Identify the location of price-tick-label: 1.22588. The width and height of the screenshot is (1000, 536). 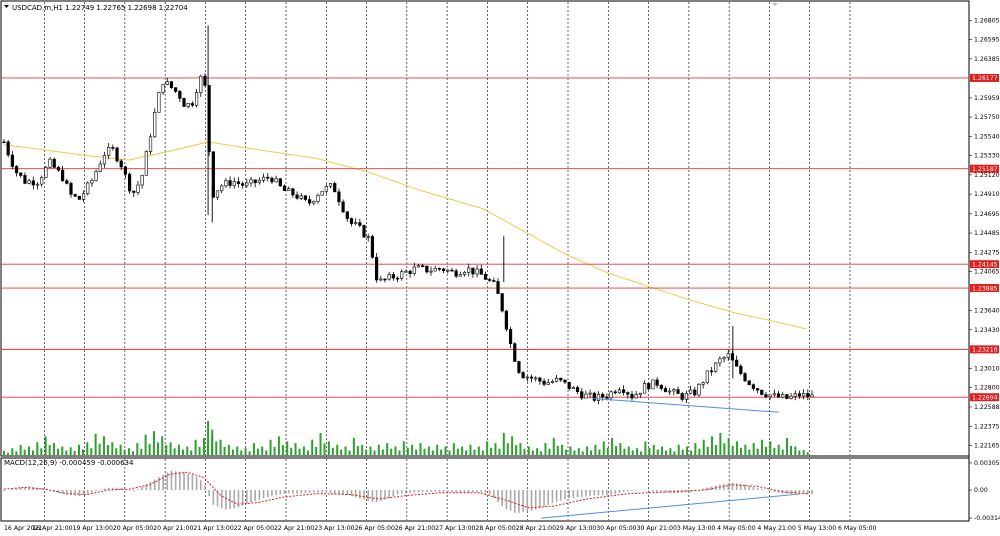
(987, 407).